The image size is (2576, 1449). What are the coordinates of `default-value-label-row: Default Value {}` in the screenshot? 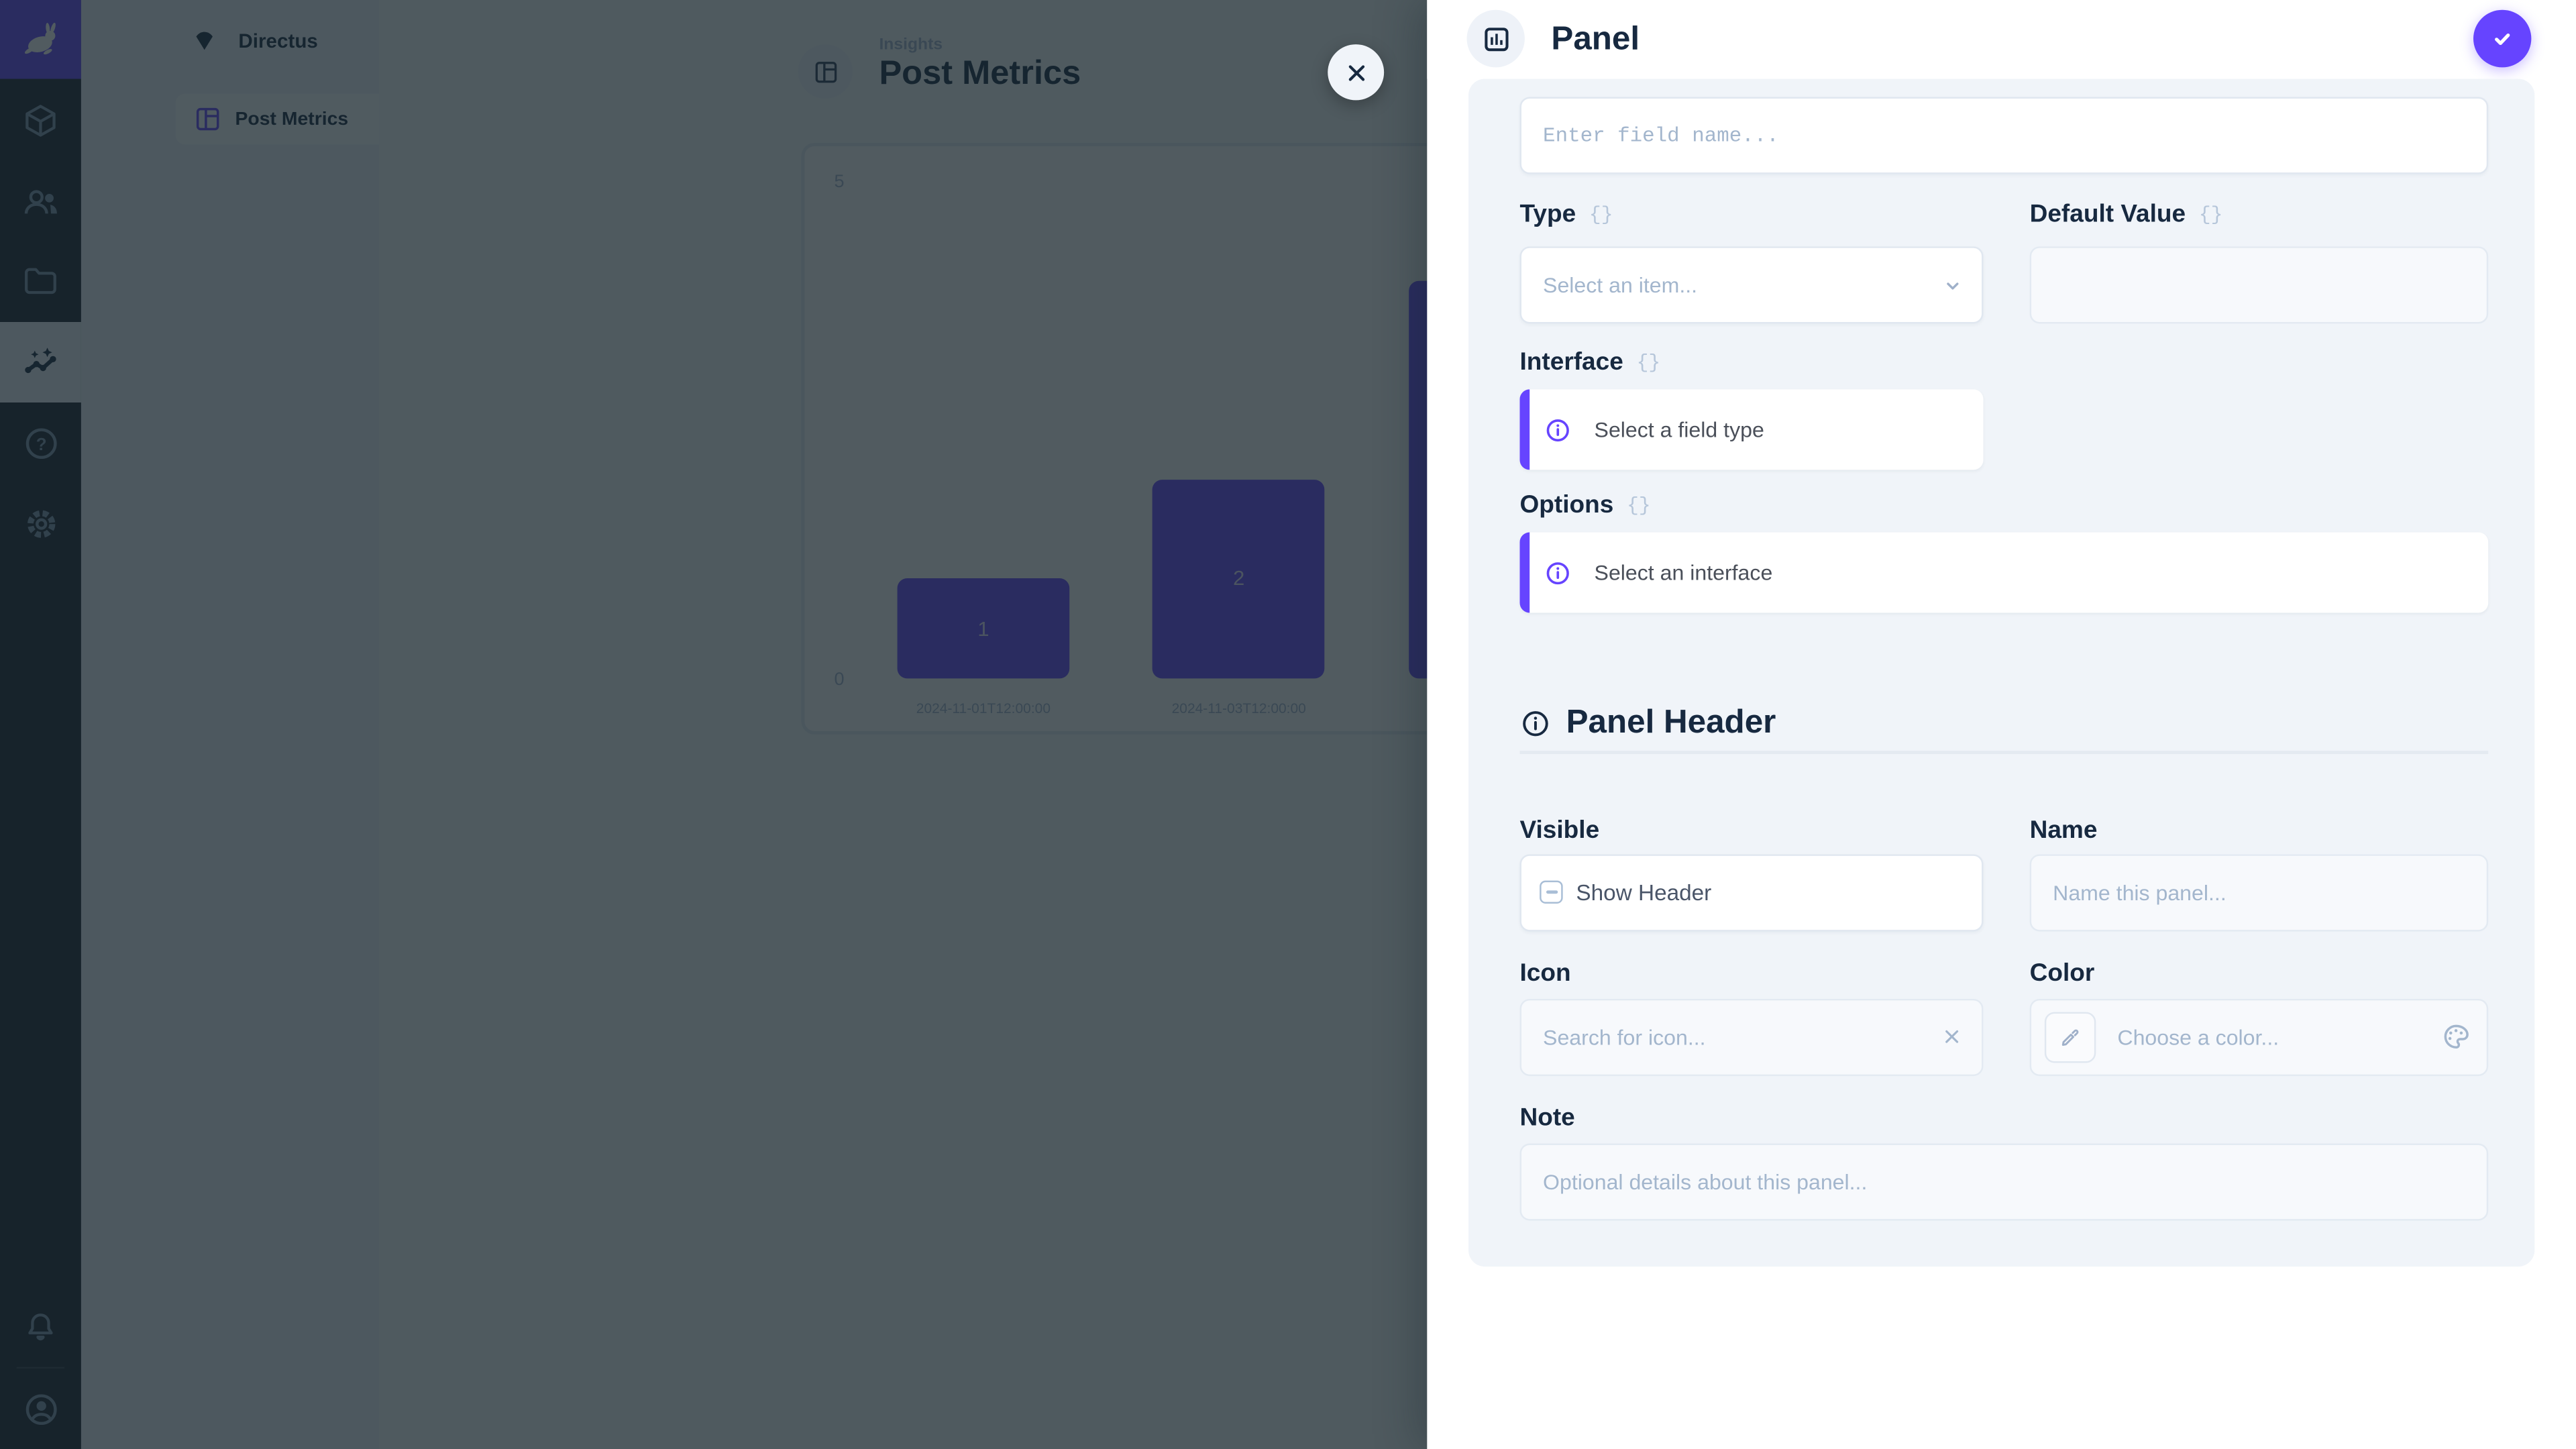 It's located at (2259, 214).